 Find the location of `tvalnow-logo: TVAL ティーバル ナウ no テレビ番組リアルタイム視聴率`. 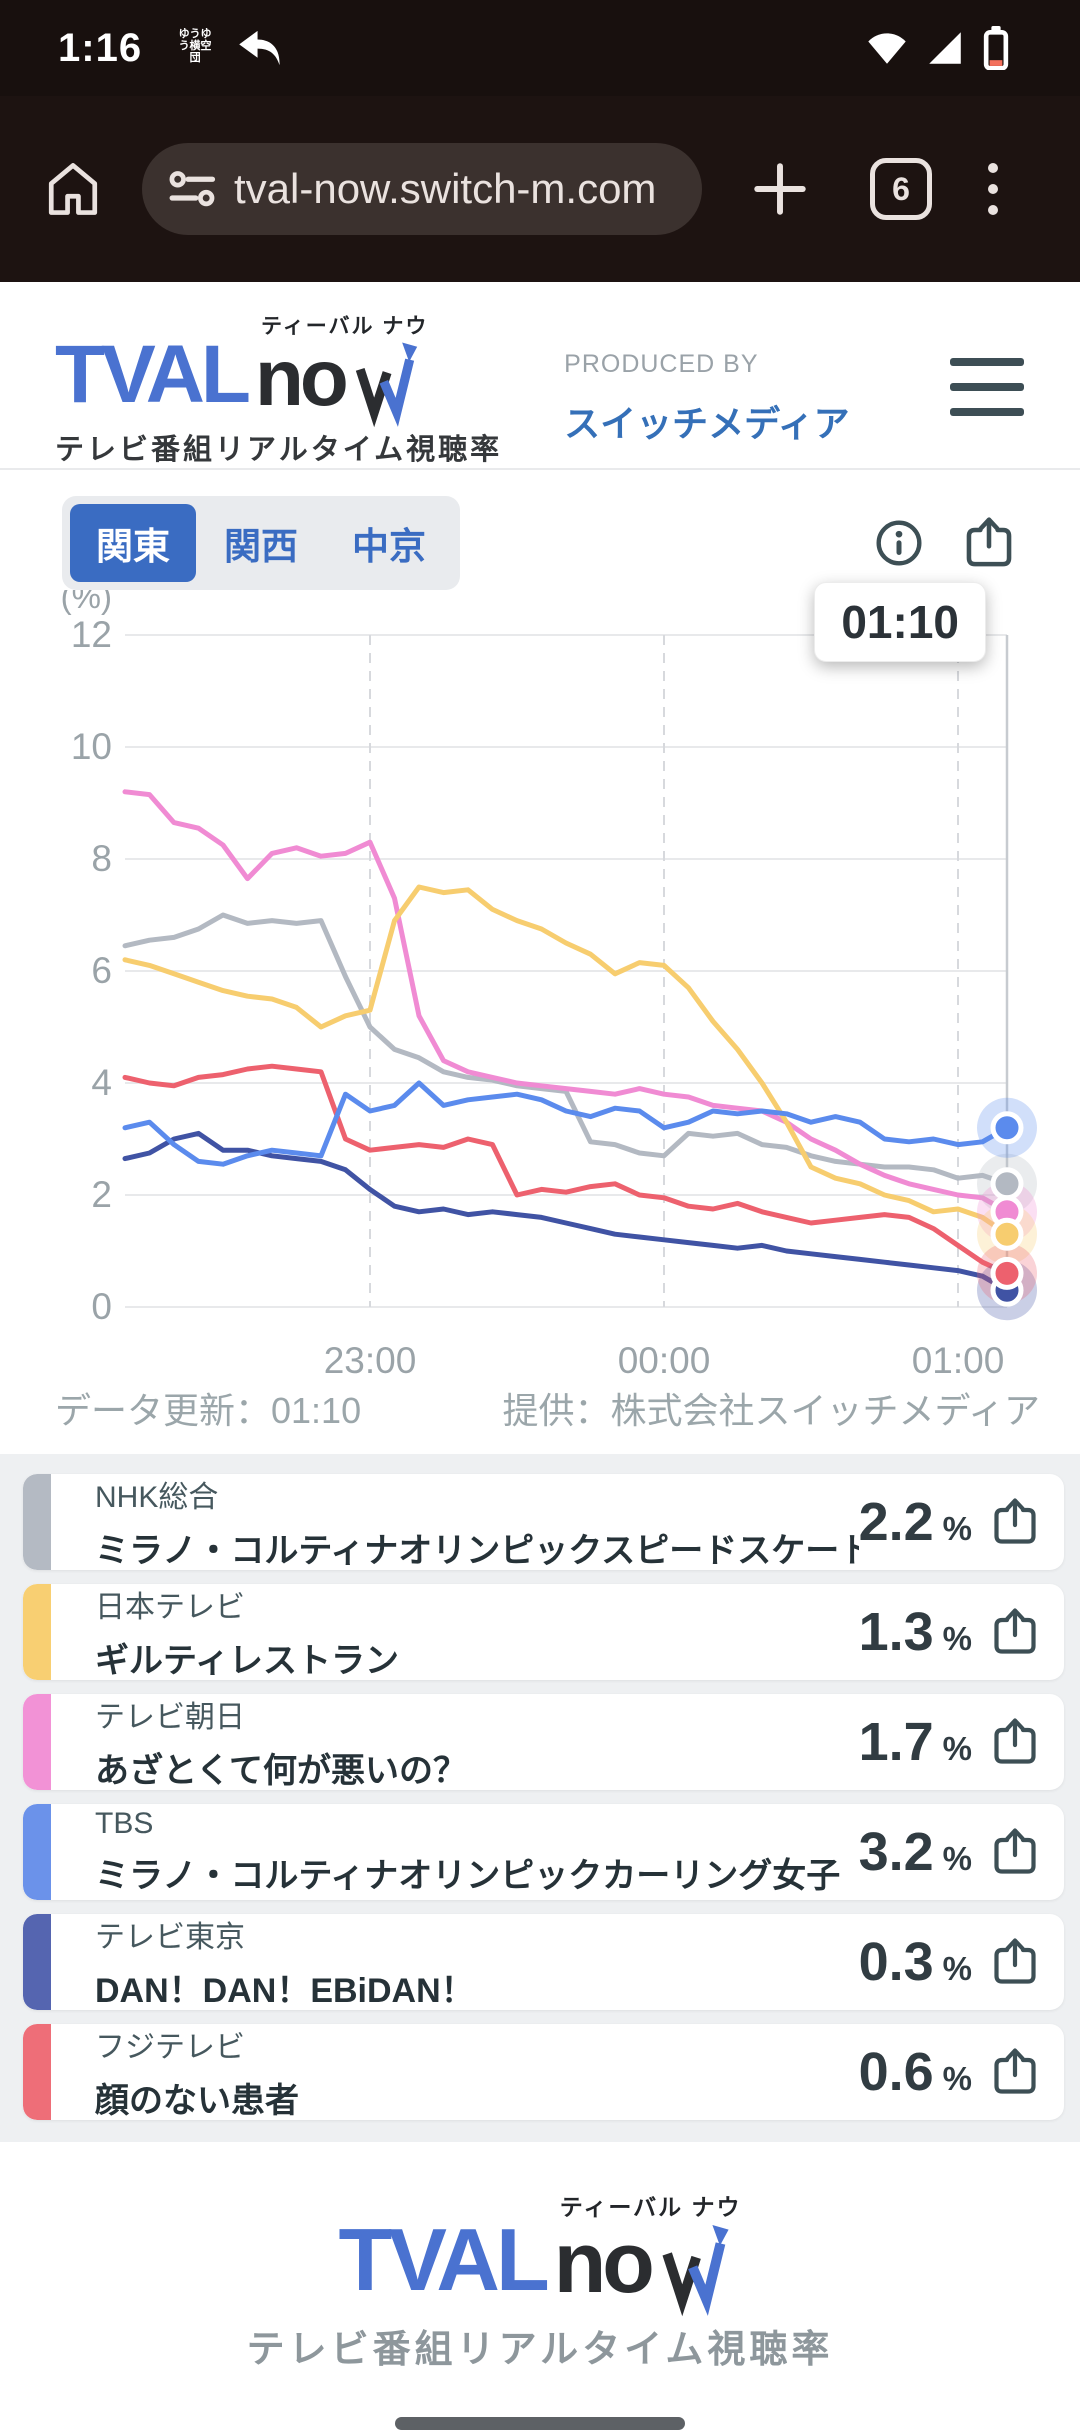

tvalnow-logo: TVAL ティーバル ナウ no テレビ番組リアルタイム視聴率 is located at coordinates (278, 389).